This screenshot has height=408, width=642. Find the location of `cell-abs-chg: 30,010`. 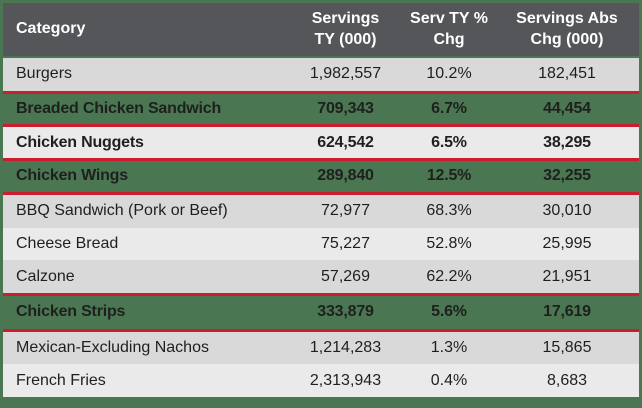

cell-abs-chg: 30,010 is located at coordinates (567, 211).